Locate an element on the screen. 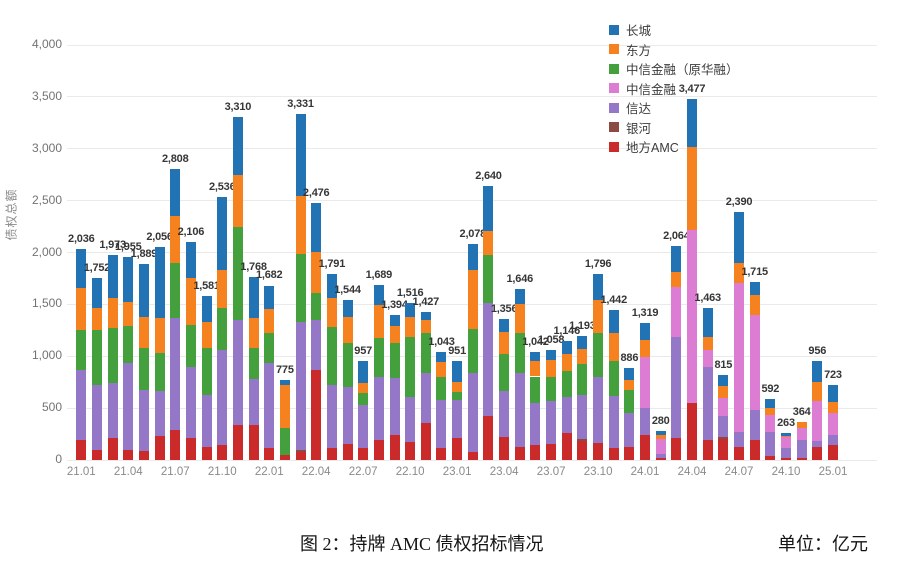  bar-value-label: 2,808 is located at coordinates (175, 158).